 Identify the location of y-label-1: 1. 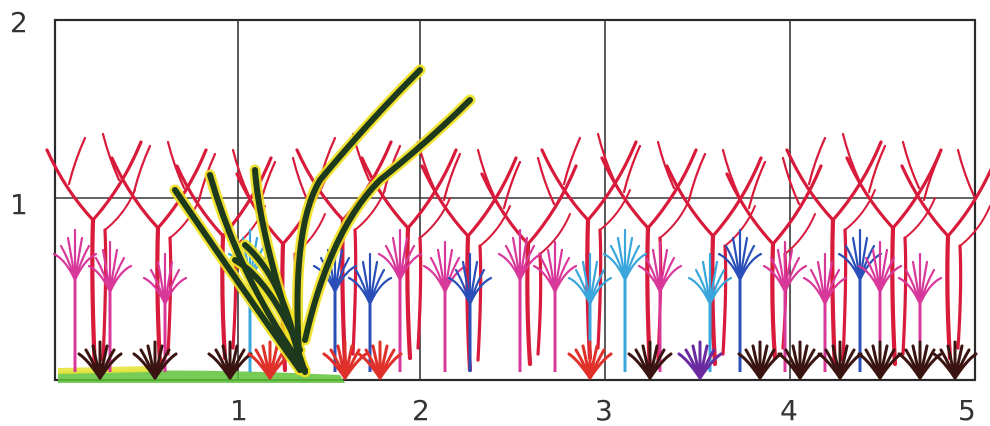
(19, 204).